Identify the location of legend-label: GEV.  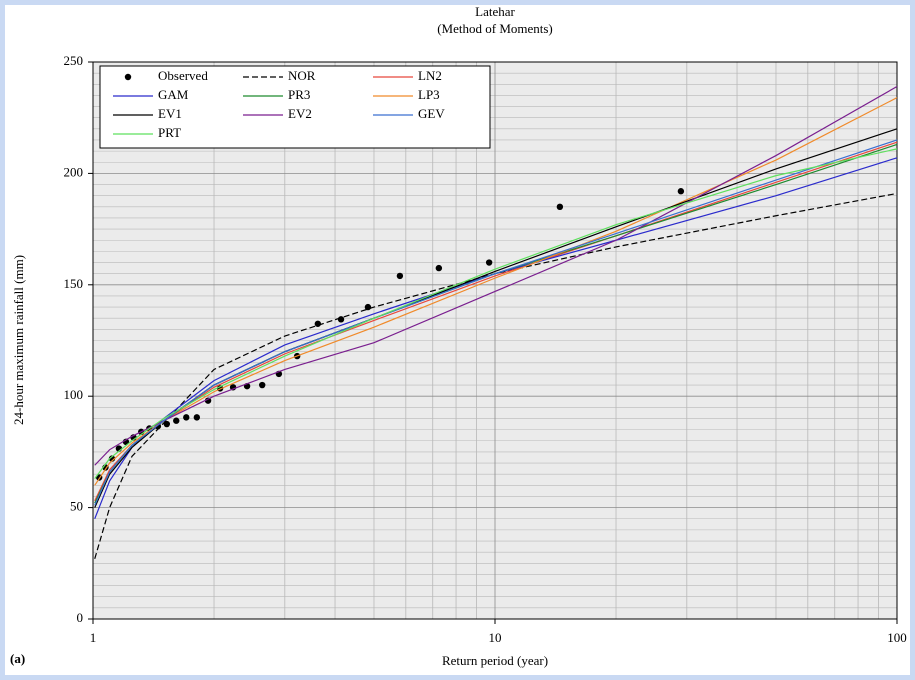
(431, 113).